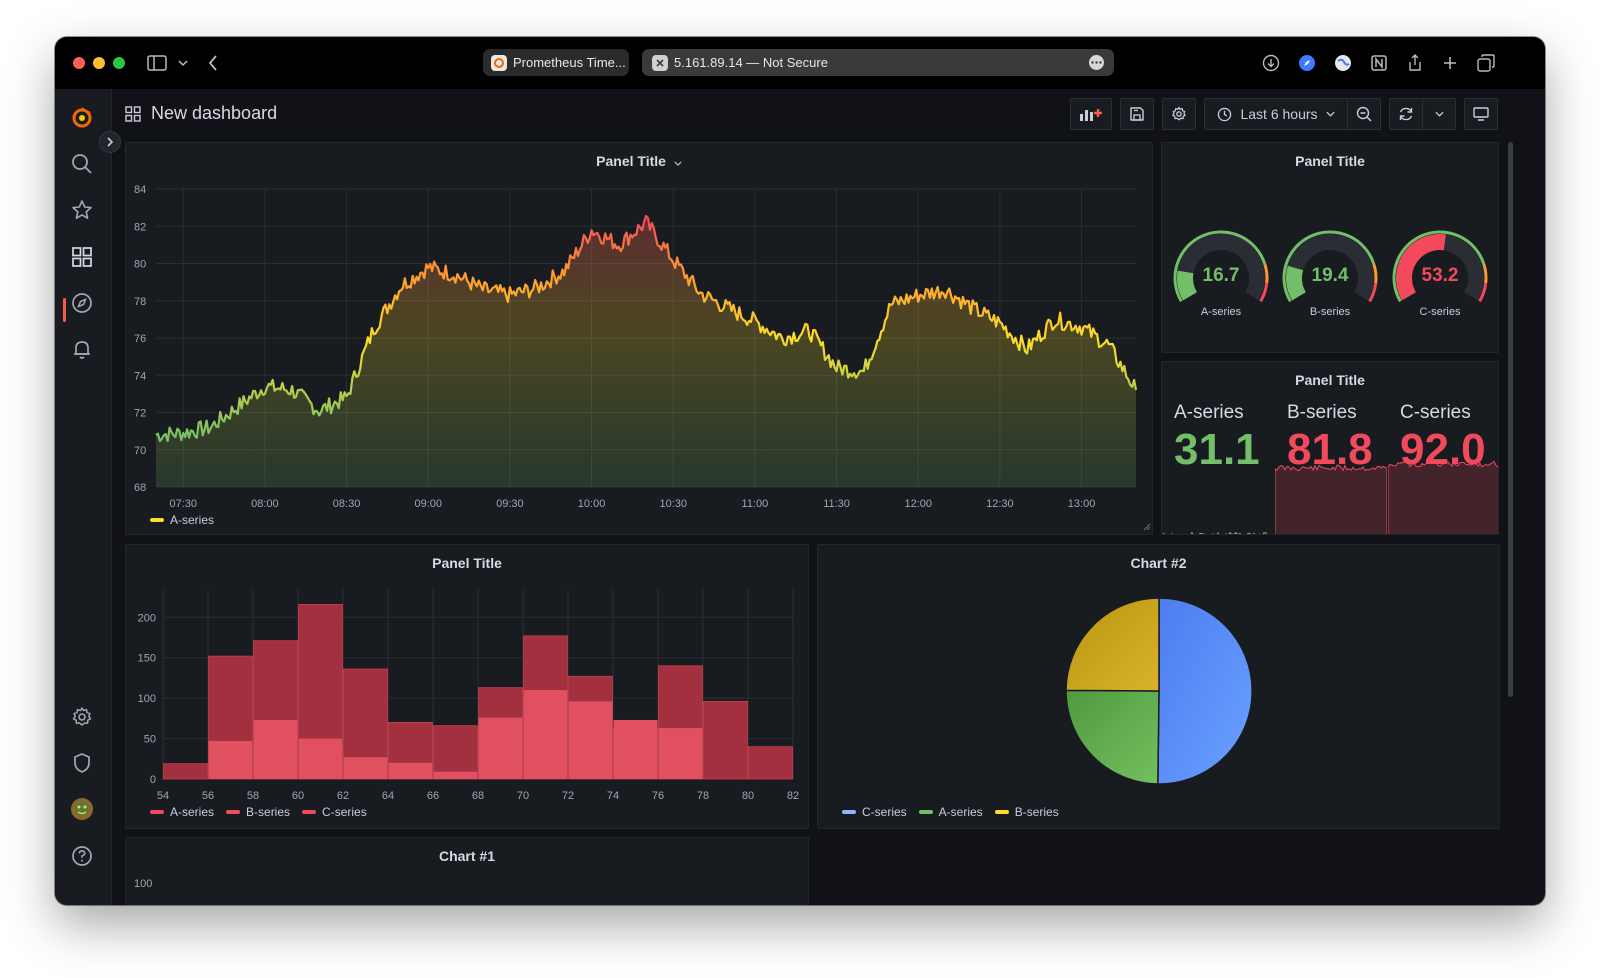 The height and width of the screenshot is (978, 1600). Describe the element at coordinates (1276, 114) in the screenshot. I see `time-range-picker: Last 6 hours` at that location.